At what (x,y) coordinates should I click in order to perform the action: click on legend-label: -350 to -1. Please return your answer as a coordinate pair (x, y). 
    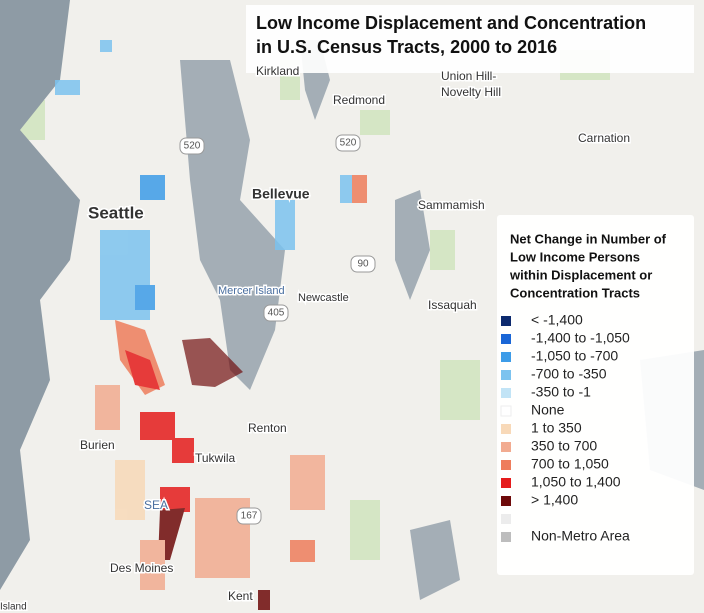
    Looking at the image, I should click on (561, 392).